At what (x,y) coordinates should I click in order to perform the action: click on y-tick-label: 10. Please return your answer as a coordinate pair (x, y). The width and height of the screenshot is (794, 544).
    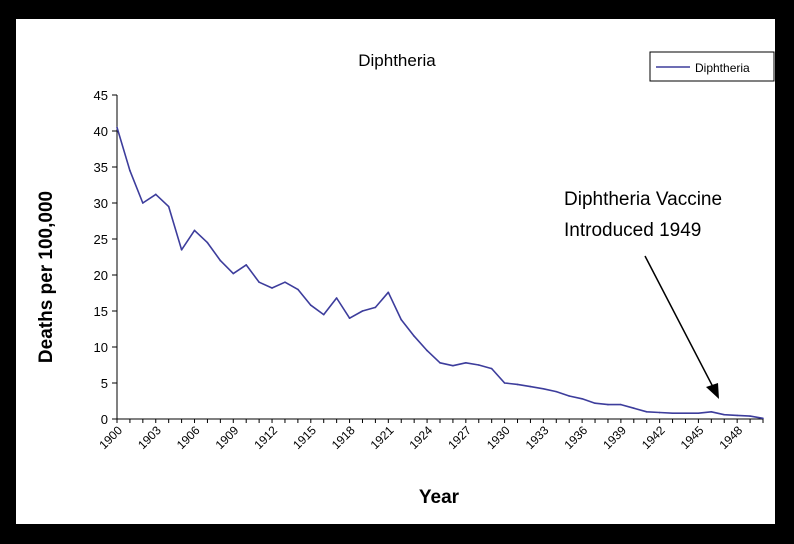
    Looking at the image, I should click on (101, 347).